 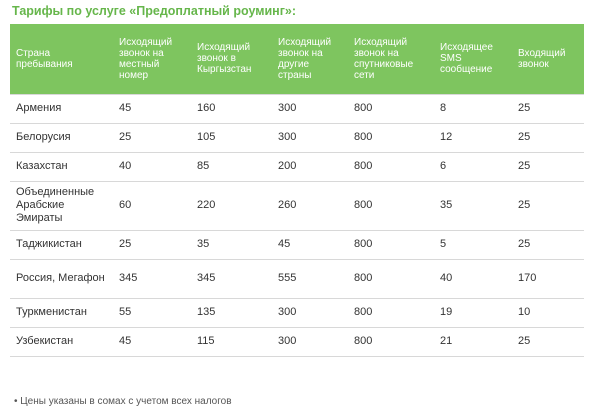 What do you see at coordinates (473, 313) in the screenshot?
I see `cell-sms: 19` at bounding box center [473, 313].